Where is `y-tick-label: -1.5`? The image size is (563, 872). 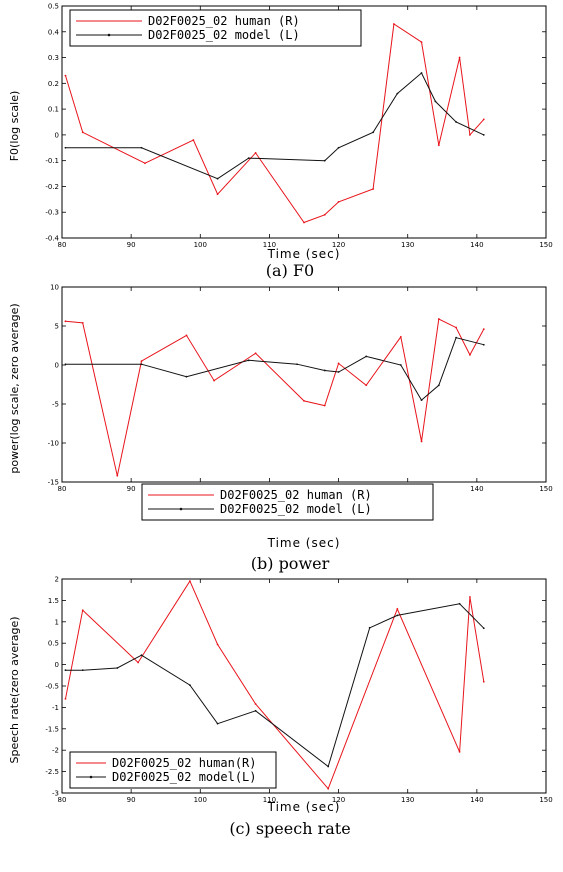 y-tick-label: -1.5 is located at coordinates (52, 729).